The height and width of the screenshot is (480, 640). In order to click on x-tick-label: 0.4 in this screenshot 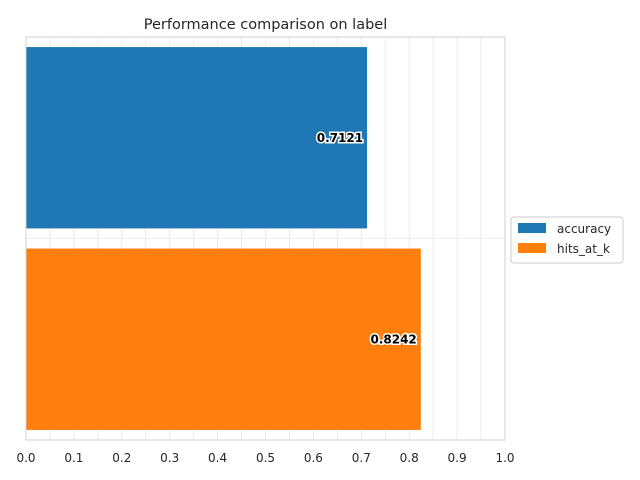, I will do `click(217, 458)`.